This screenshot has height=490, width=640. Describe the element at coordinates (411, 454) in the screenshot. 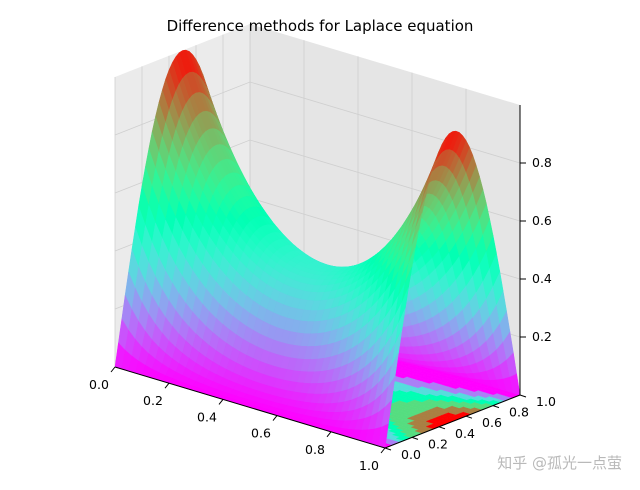

I see `y-tick-label: 0.0` at that location.